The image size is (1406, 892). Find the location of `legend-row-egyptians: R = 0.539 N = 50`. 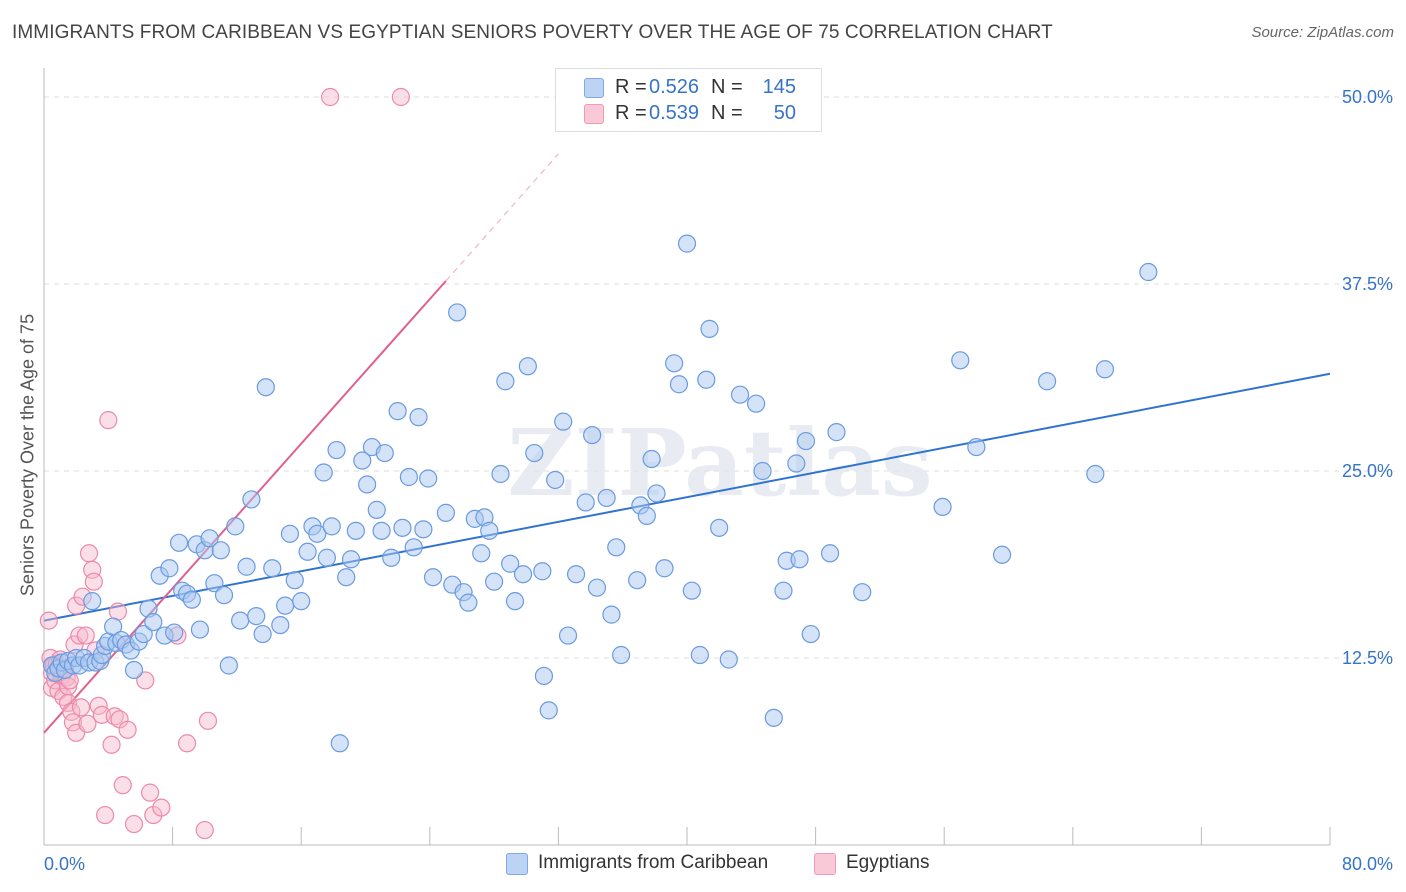

legend-row-egyptians: R = 0.539 N = 50 is located at coordinates (688, 113).